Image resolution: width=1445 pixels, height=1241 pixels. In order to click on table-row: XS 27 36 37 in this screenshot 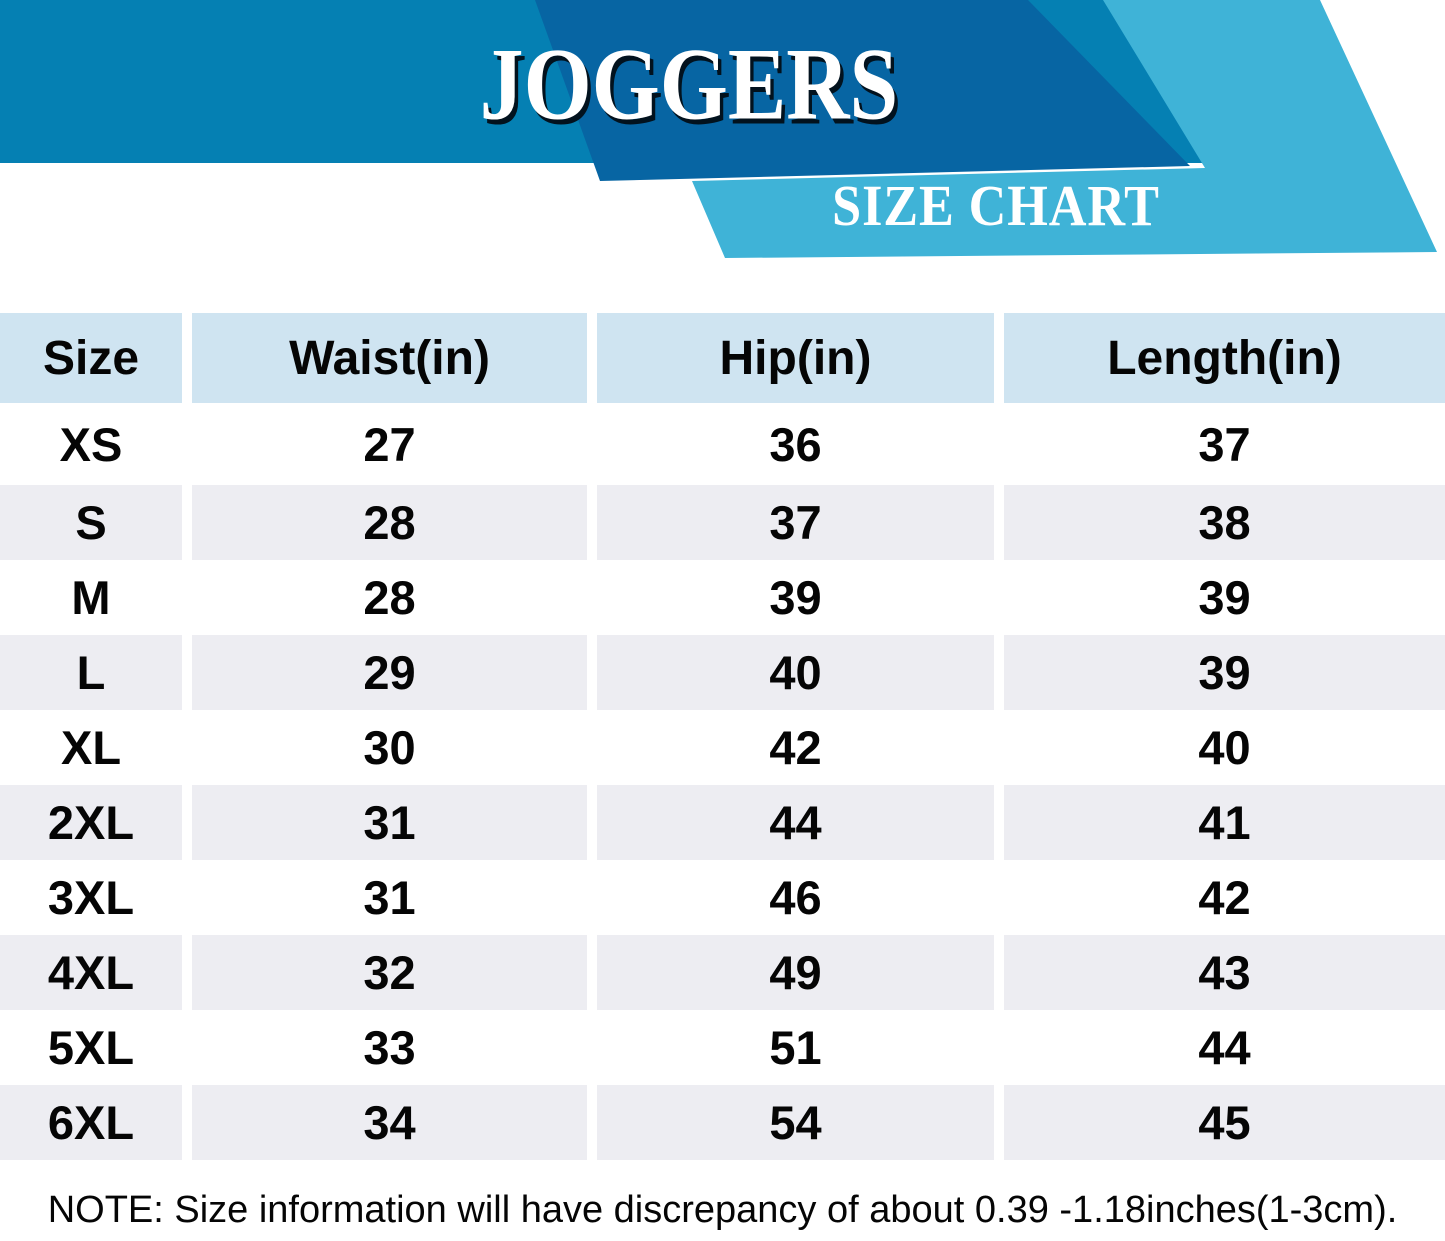, I will do `click(722, 444)`.